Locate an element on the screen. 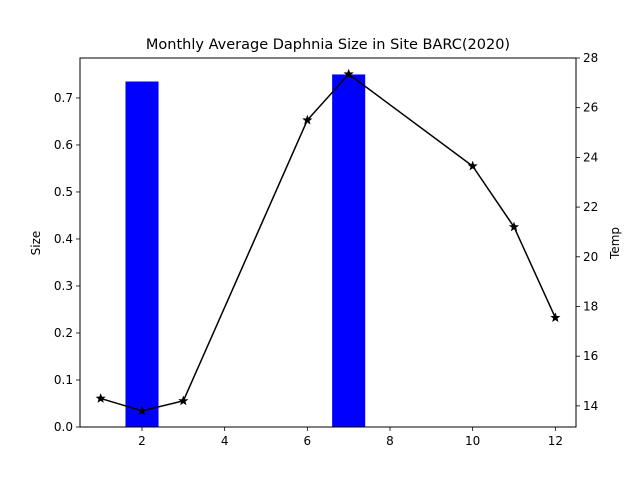 This screenshot has width=640, height=480. y-right-tick-label-24: 24 is located at coordinates (590, 157).